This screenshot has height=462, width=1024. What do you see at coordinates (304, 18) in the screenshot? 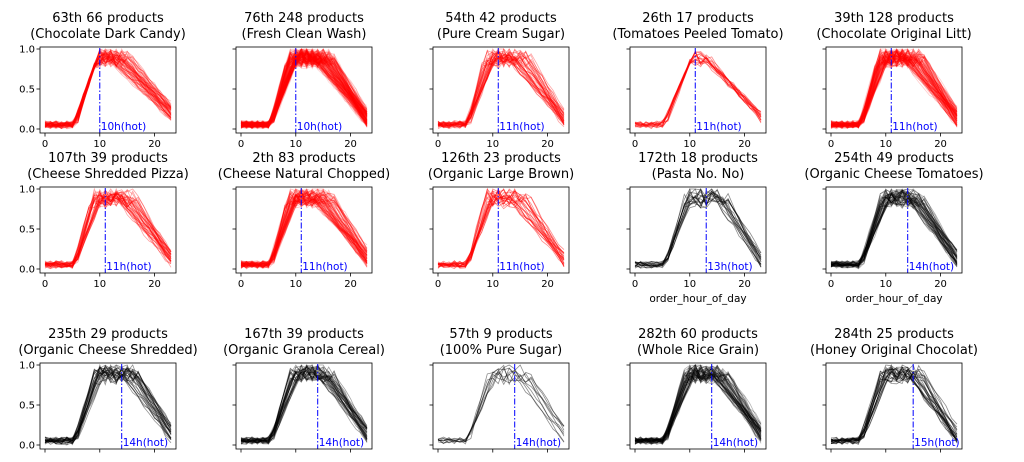
I see `subplot-title: 76th 248 products` at bounding box center [304, 18].